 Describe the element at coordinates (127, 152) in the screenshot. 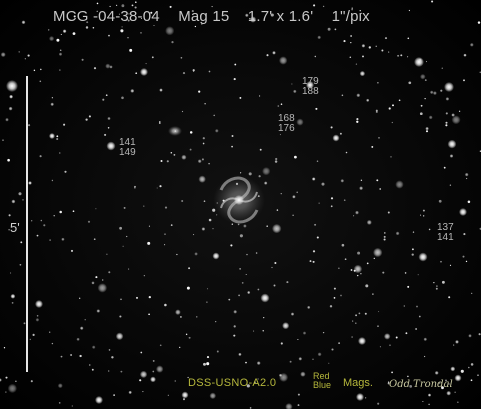

I see `blue-mag: 149` at that location.